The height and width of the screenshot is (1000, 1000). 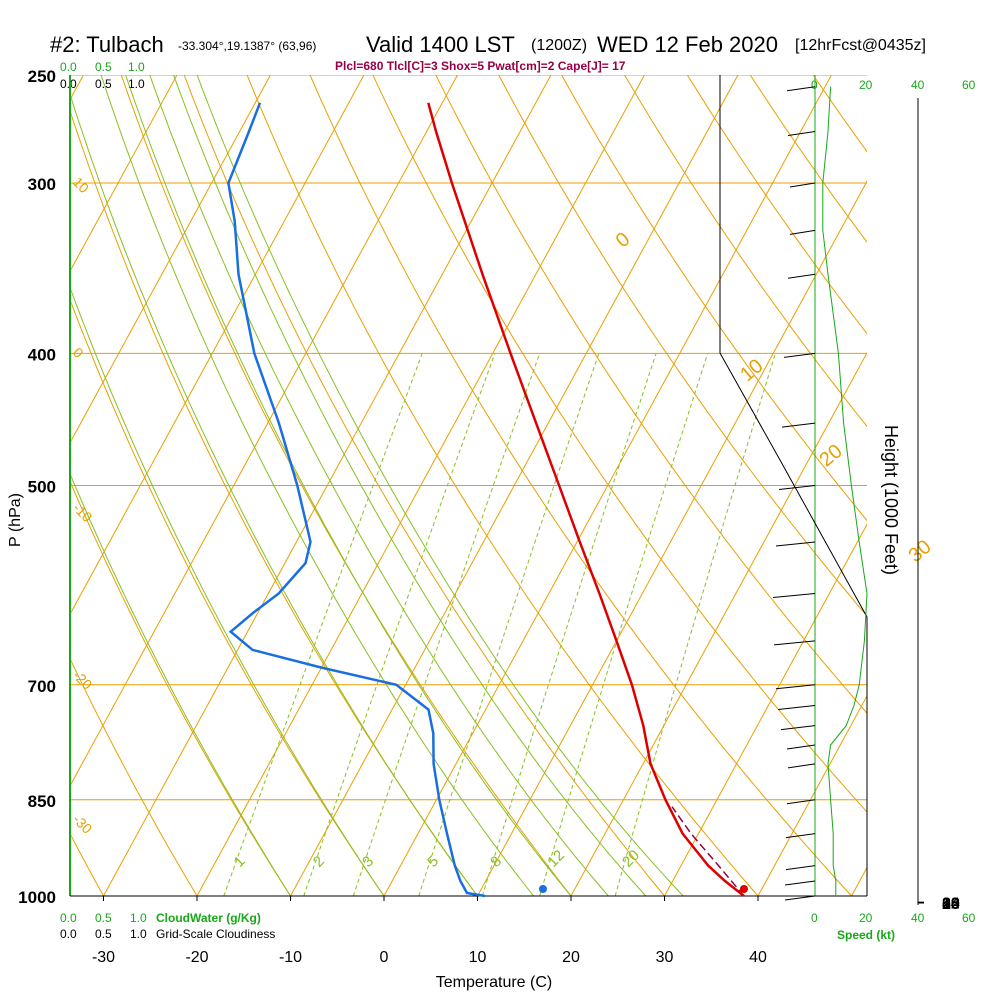 What do you see at coordinates (687, 44) in the screenshot?
I see `valid-date: WED 12 Feb 2020` at bounding box center [687, 44].